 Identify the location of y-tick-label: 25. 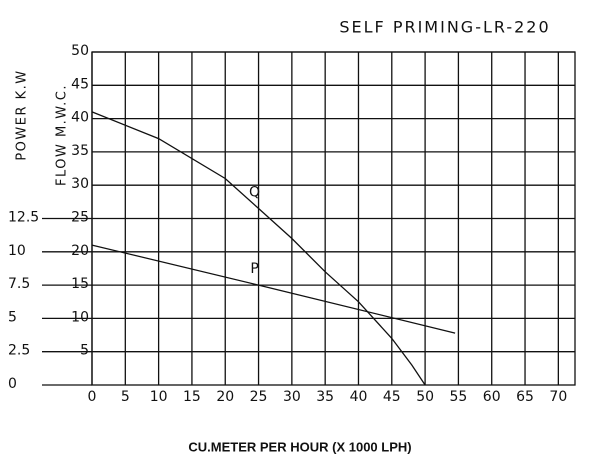
(80, 218).